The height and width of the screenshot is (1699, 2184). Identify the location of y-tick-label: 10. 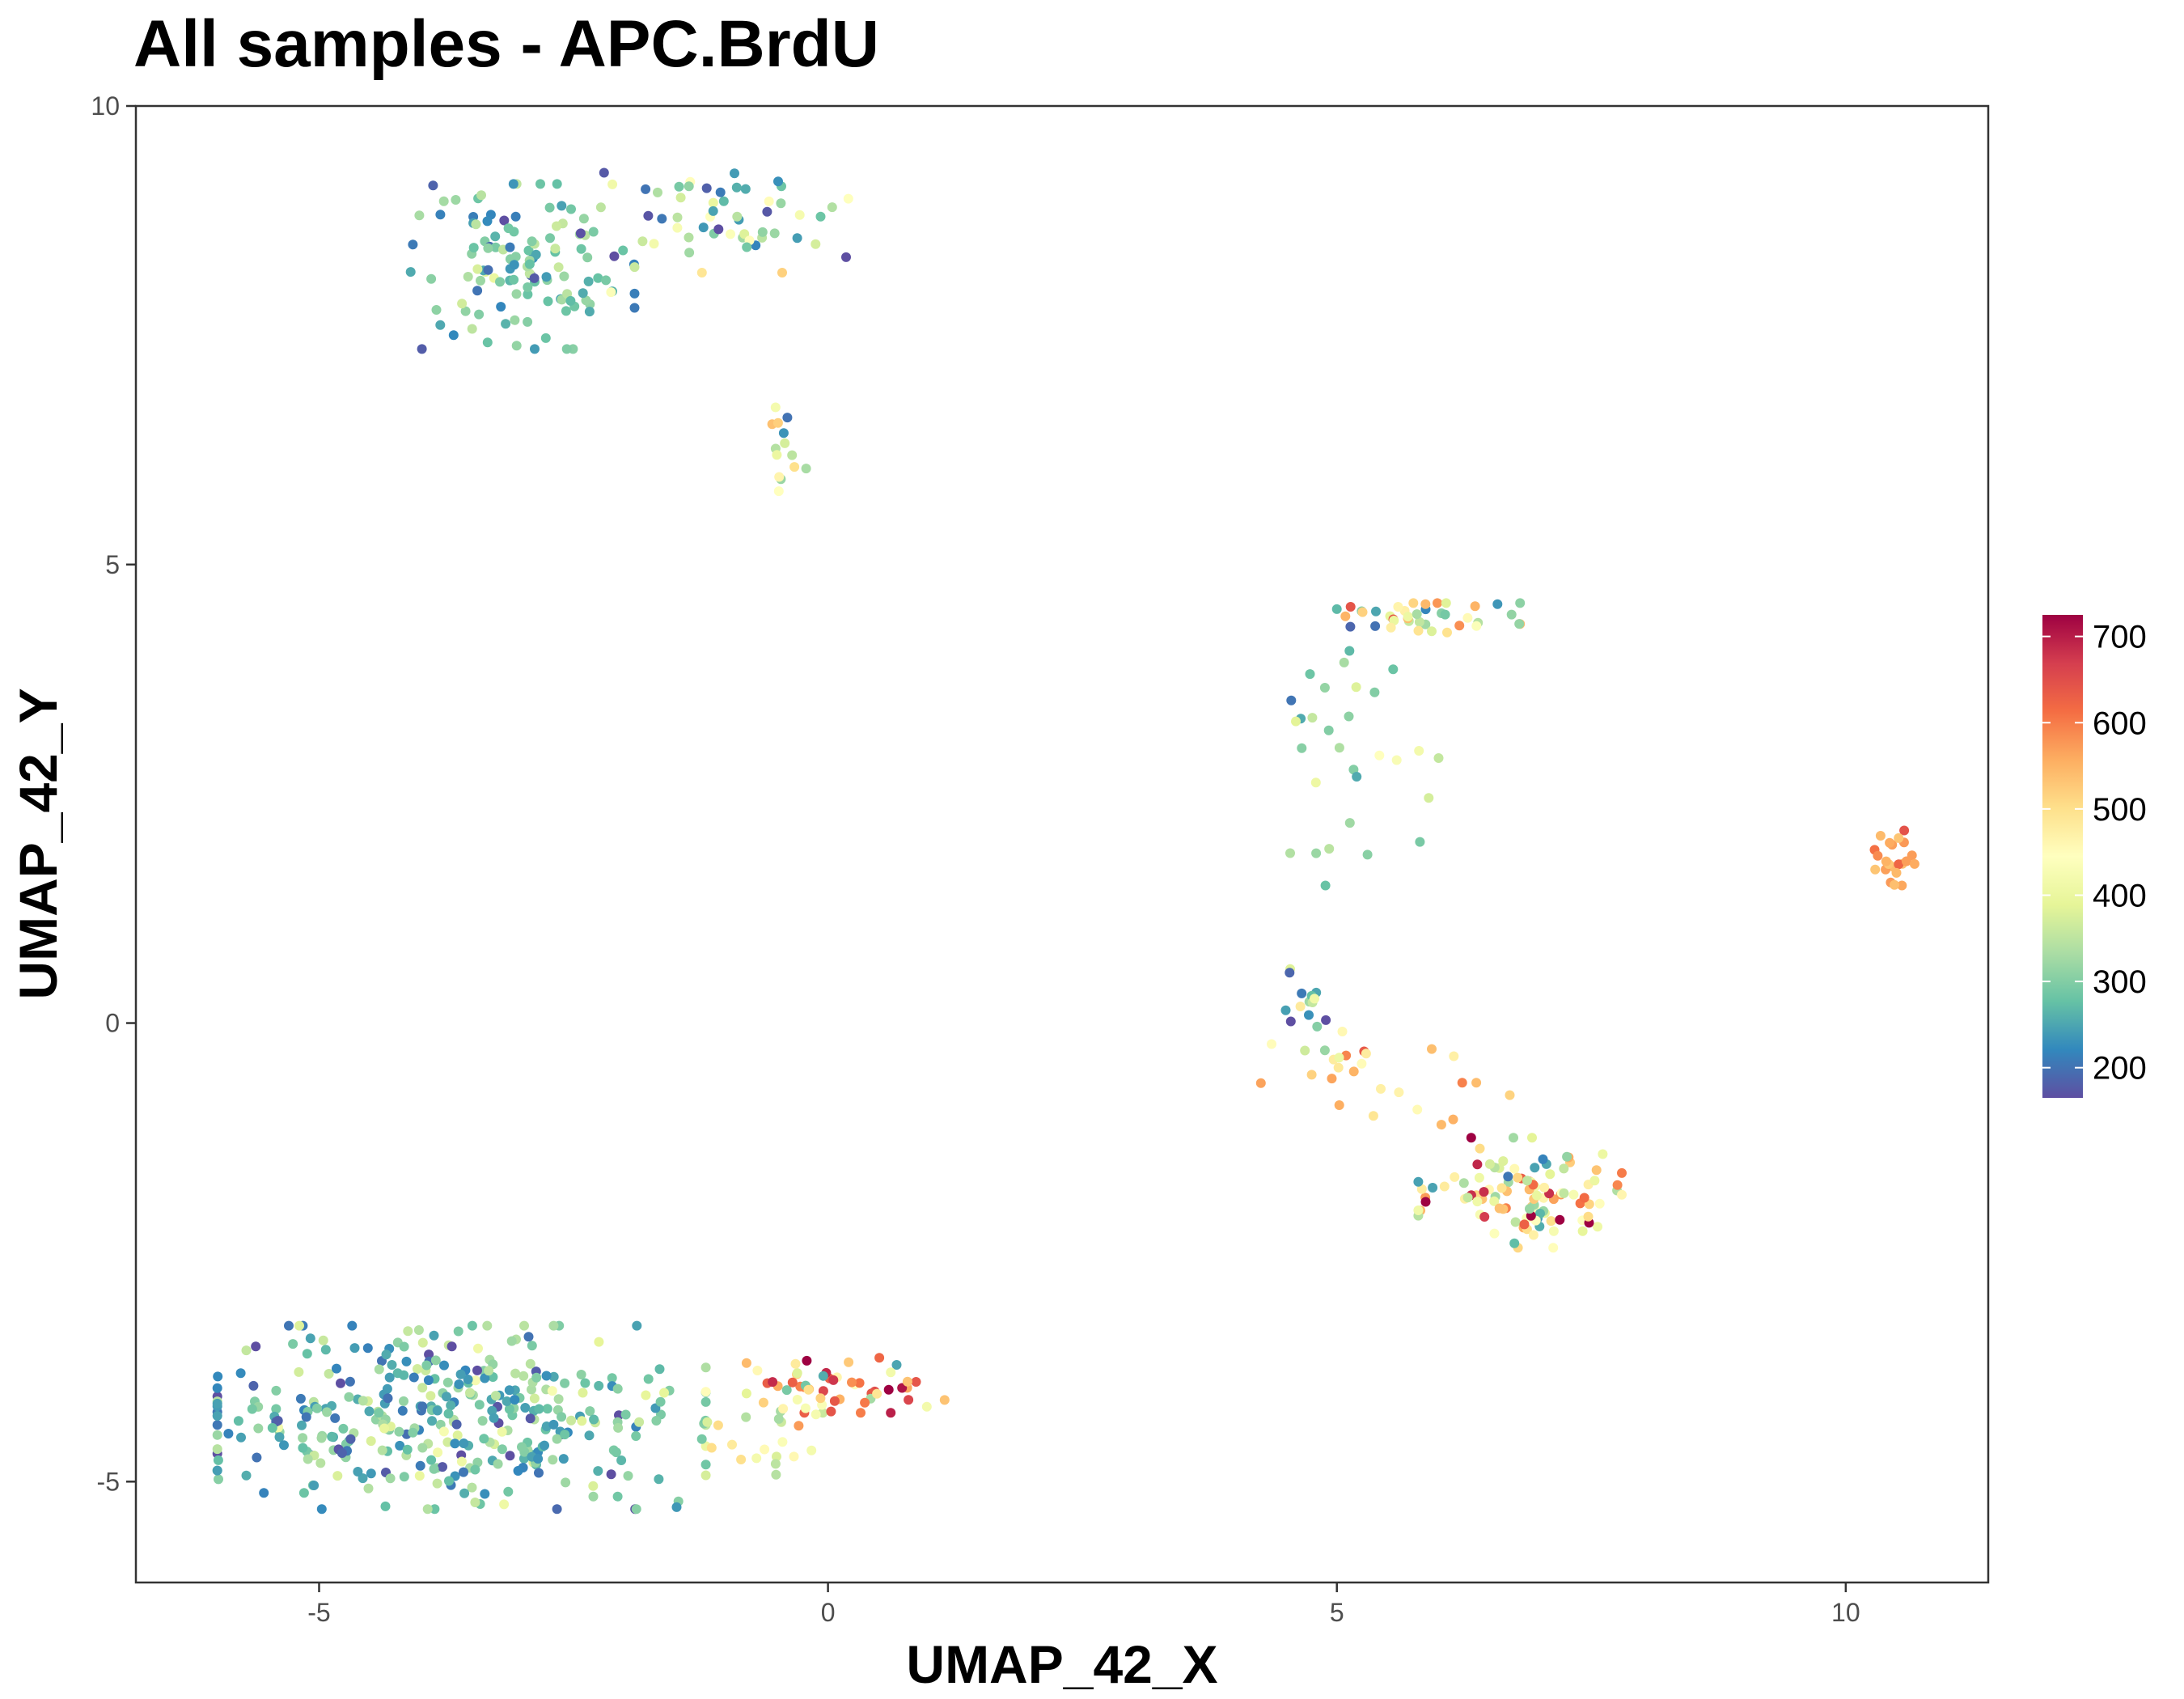
(105, 106).